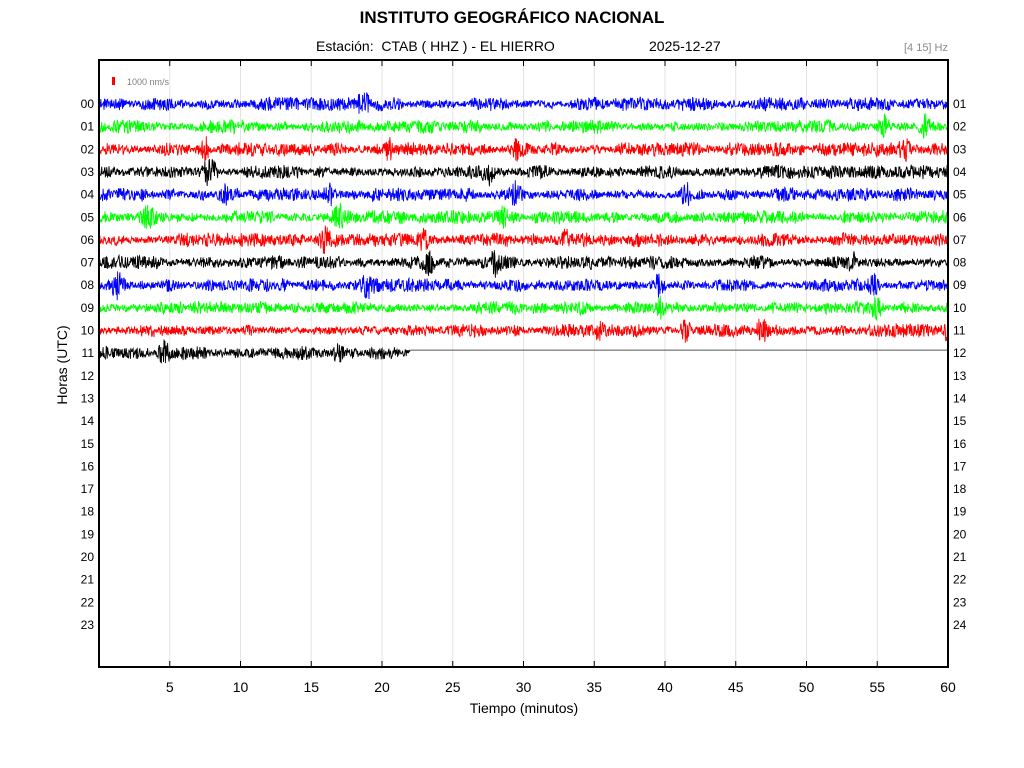 The width and height of the screenshot is (1024, 768). Describe the element at coordinates (148, 82) in the screenshot. I see `scale-bar-label: 1000 nm/s` at that location.